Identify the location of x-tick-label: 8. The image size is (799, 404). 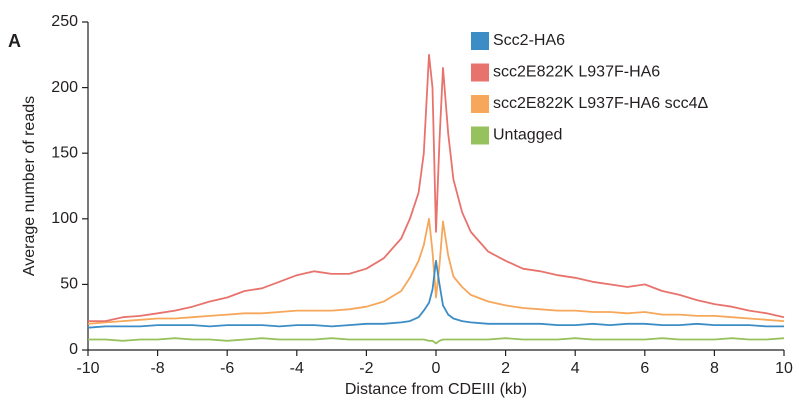
(714, 368).